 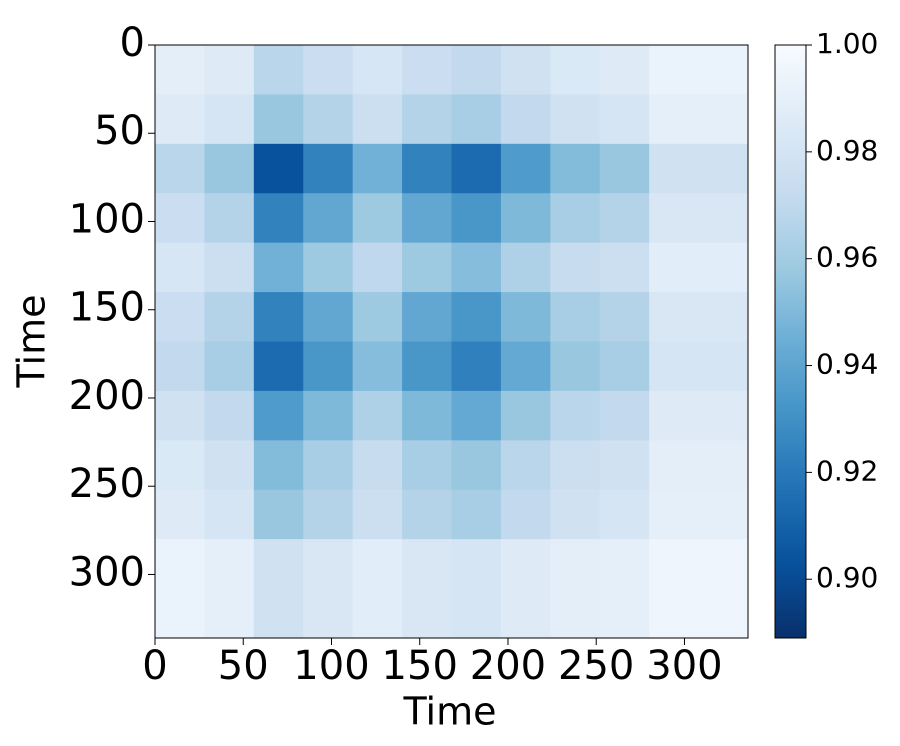 What do you see at coordinates (420, 666) in the screenshot?
I see `x-tick-label: 150` at bounding box center [420, 666].